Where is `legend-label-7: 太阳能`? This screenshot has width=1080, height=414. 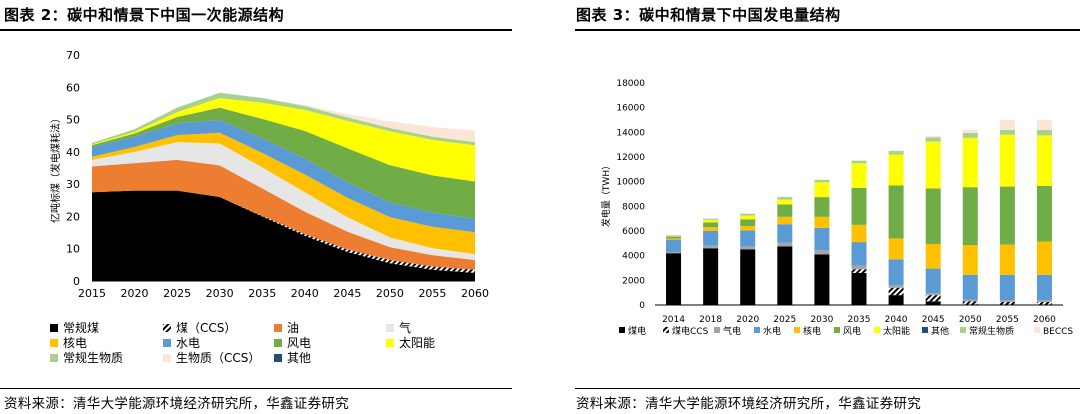 legend-label-7: 太阳能 is located at coordinates (417, 342).